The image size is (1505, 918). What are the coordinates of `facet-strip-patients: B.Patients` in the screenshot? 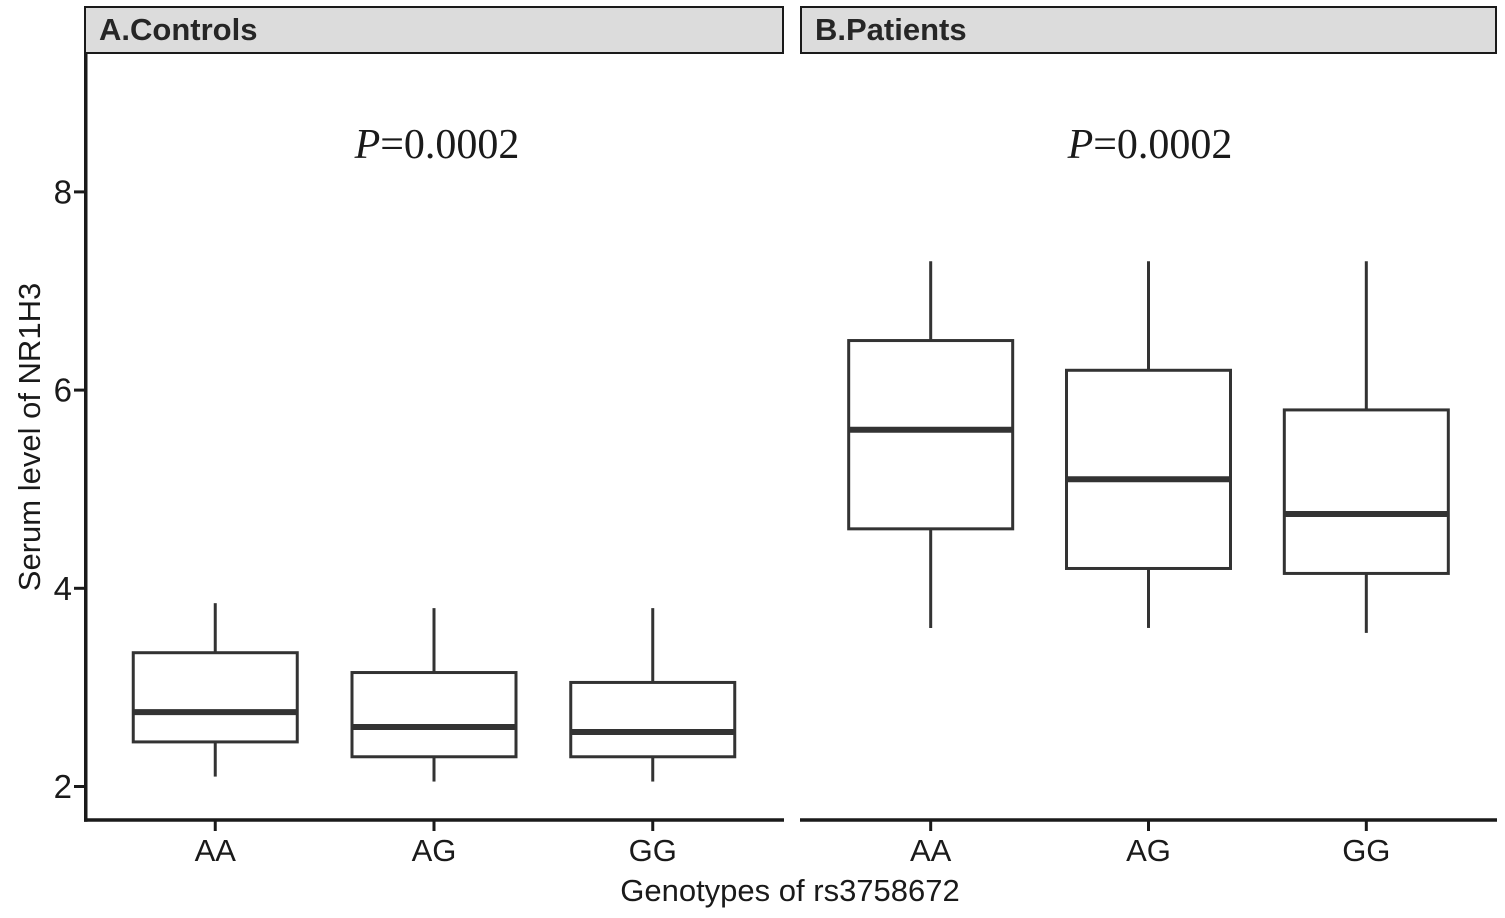 It's located at (1148, 30).